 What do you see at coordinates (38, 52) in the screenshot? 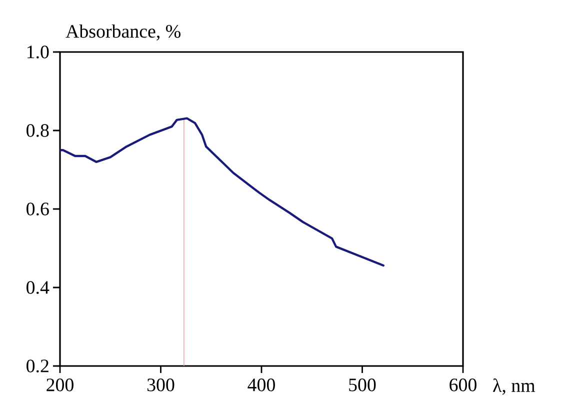
I see `y-tick-label: 1.0` at bounding box center [38, 52].